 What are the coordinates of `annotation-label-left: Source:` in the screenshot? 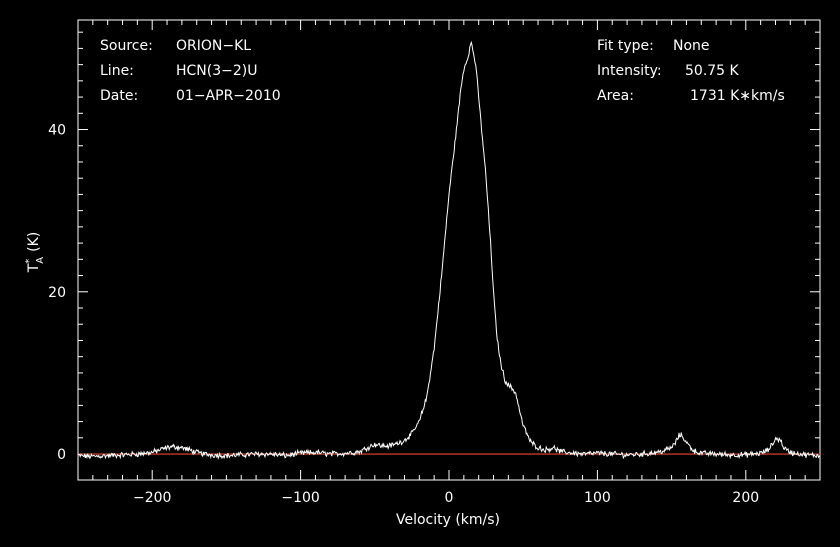 It's located at (126, 46).